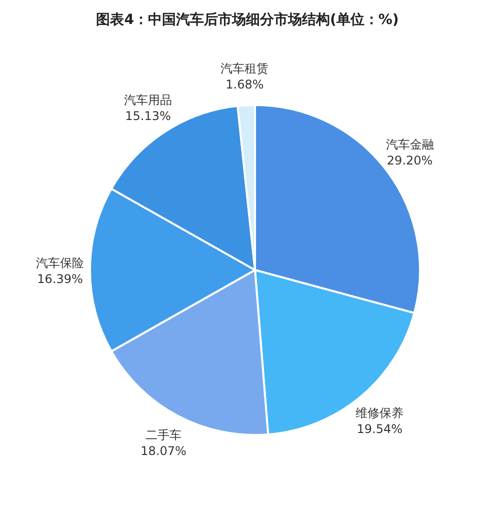  What do you see at coordinates (148, 99) in the screenshot?
I see `slice-label: 汽车用品` at bounding box center [148, 99].